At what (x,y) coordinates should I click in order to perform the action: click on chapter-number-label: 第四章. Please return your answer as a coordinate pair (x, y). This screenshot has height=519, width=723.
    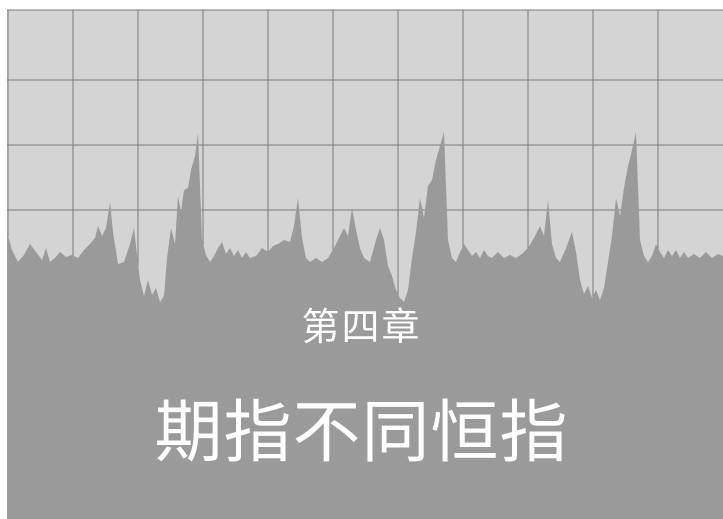
    Looking at the image, I should click on (361, 327).